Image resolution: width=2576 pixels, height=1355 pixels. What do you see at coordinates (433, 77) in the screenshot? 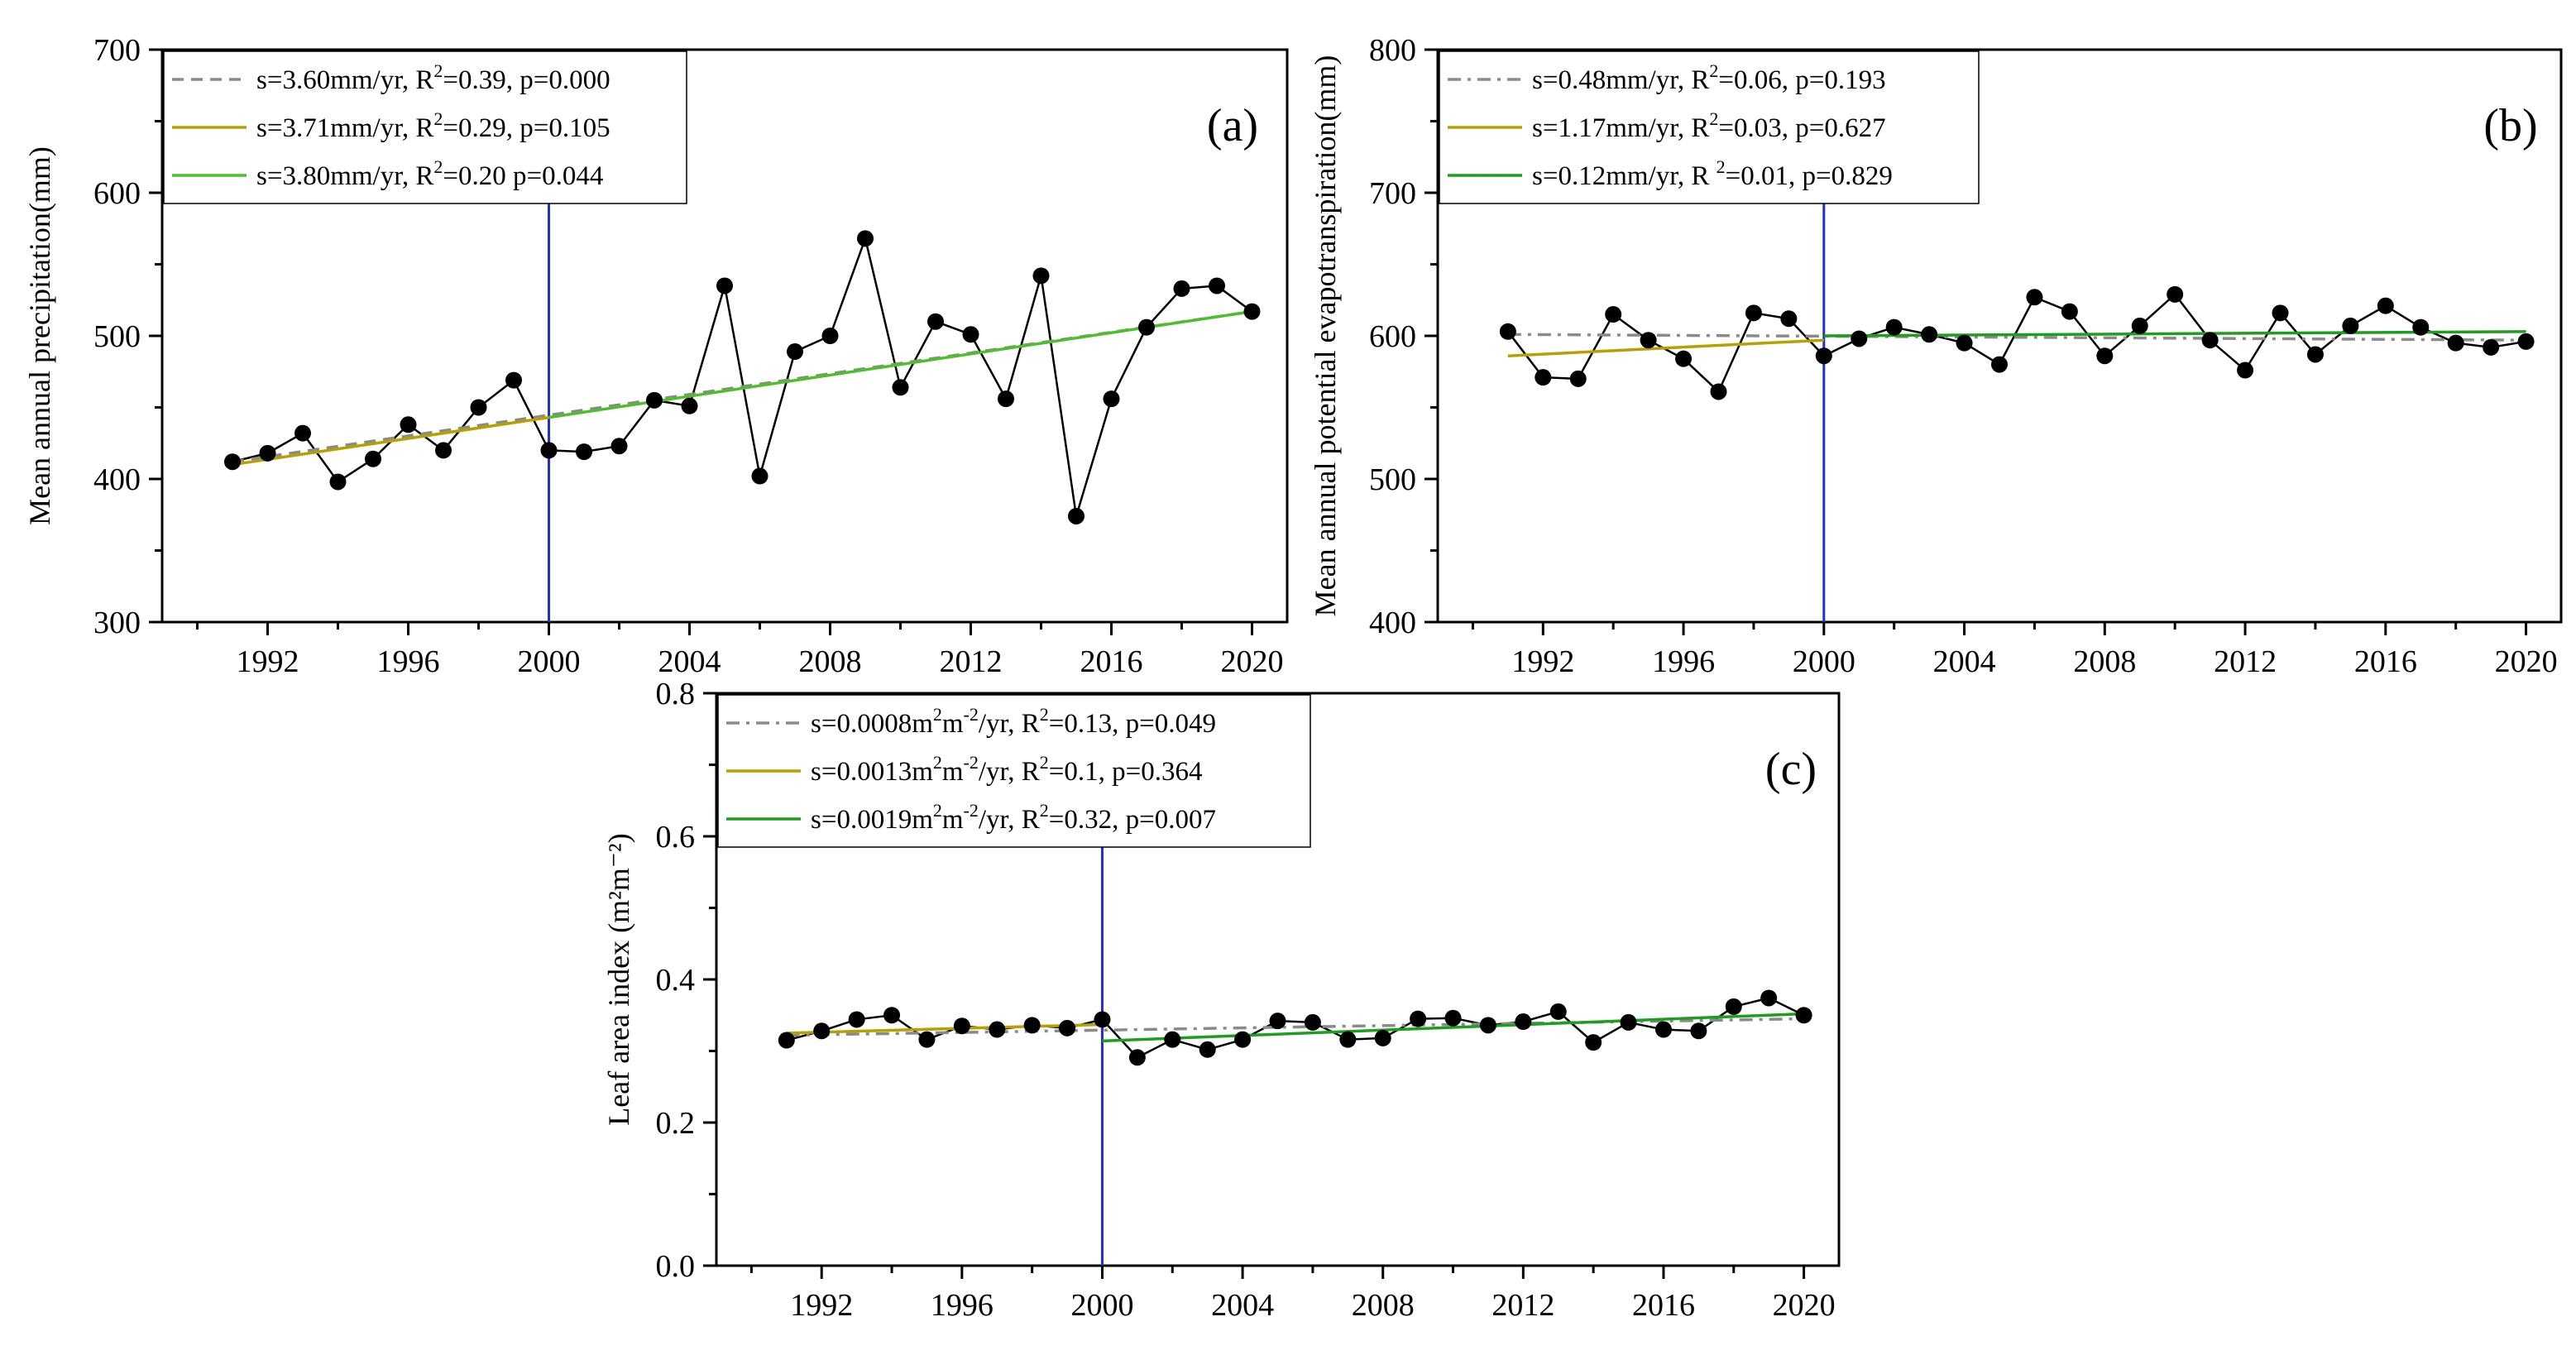
I see `legend-entry-1: s=3.60mm/yr, R2=0.39, p=0.000` at bounding box center [433, 77].